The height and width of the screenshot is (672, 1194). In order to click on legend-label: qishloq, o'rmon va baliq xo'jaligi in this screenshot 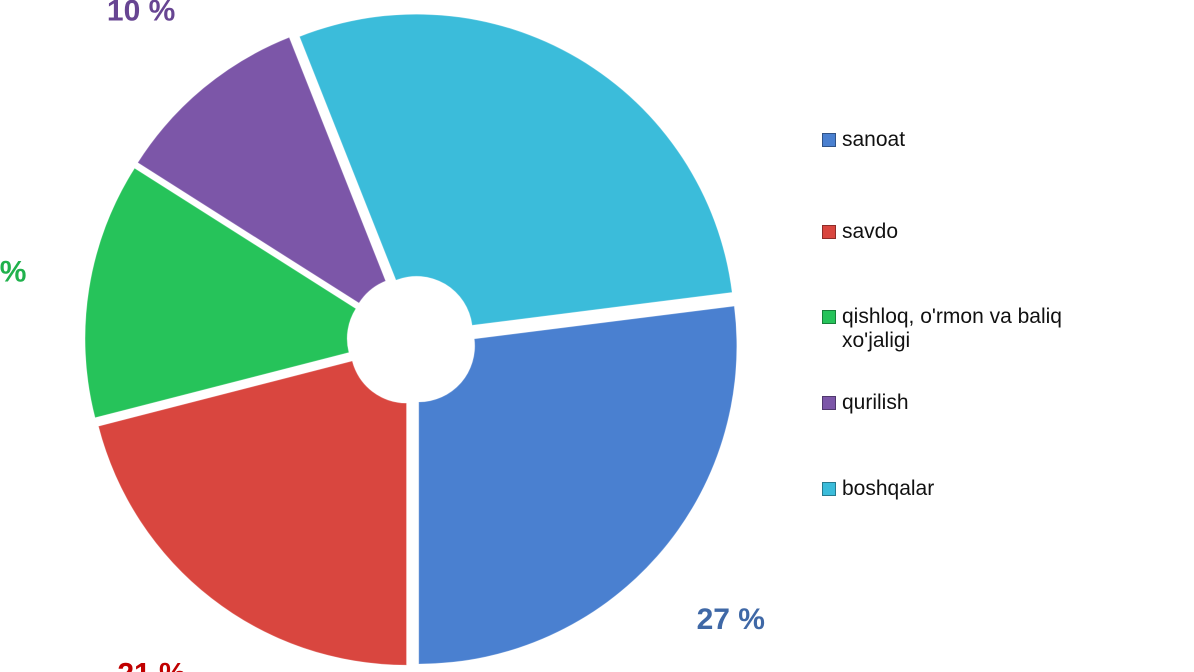, I will do `click(952, 328)`.